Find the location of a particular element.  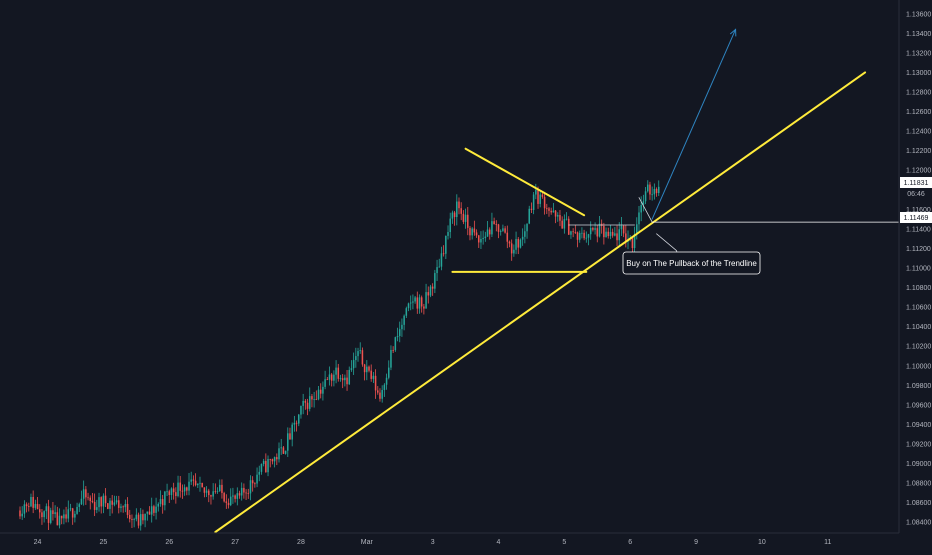

level-price-label: 1.11469 is located at coordinates (916, 218).